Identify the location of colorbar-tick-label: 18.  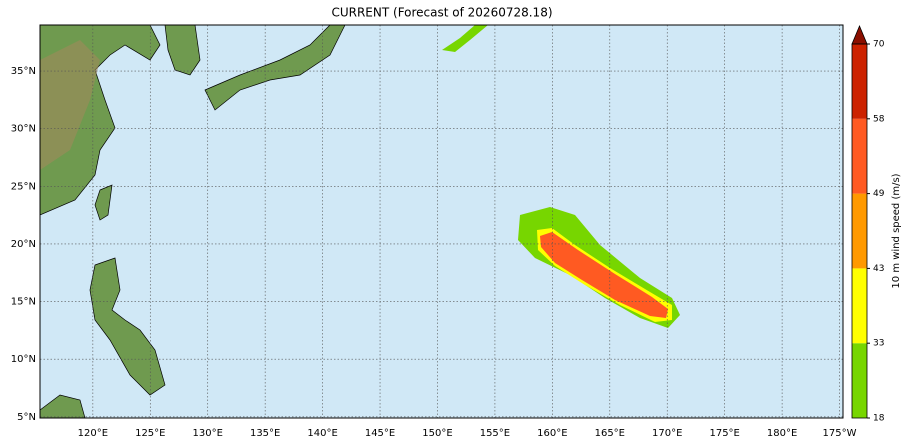
(879, 419).